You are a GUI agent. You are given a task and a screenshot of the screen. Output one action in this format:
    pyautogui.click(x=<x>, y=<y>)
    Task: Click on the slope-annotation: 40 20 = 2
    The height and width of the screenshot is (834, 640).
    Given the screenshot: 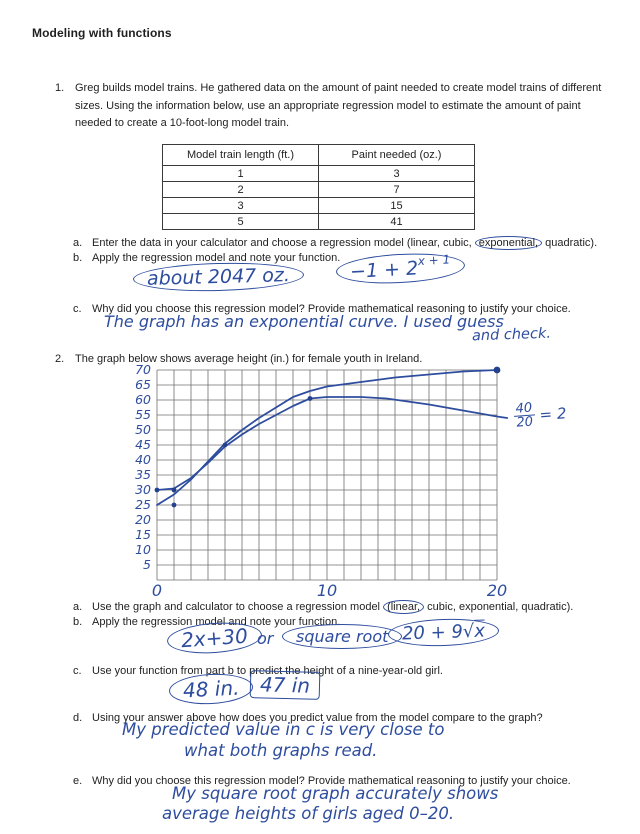 What is the action you would take?
    pyautogui.click(x=540, y=415)
    